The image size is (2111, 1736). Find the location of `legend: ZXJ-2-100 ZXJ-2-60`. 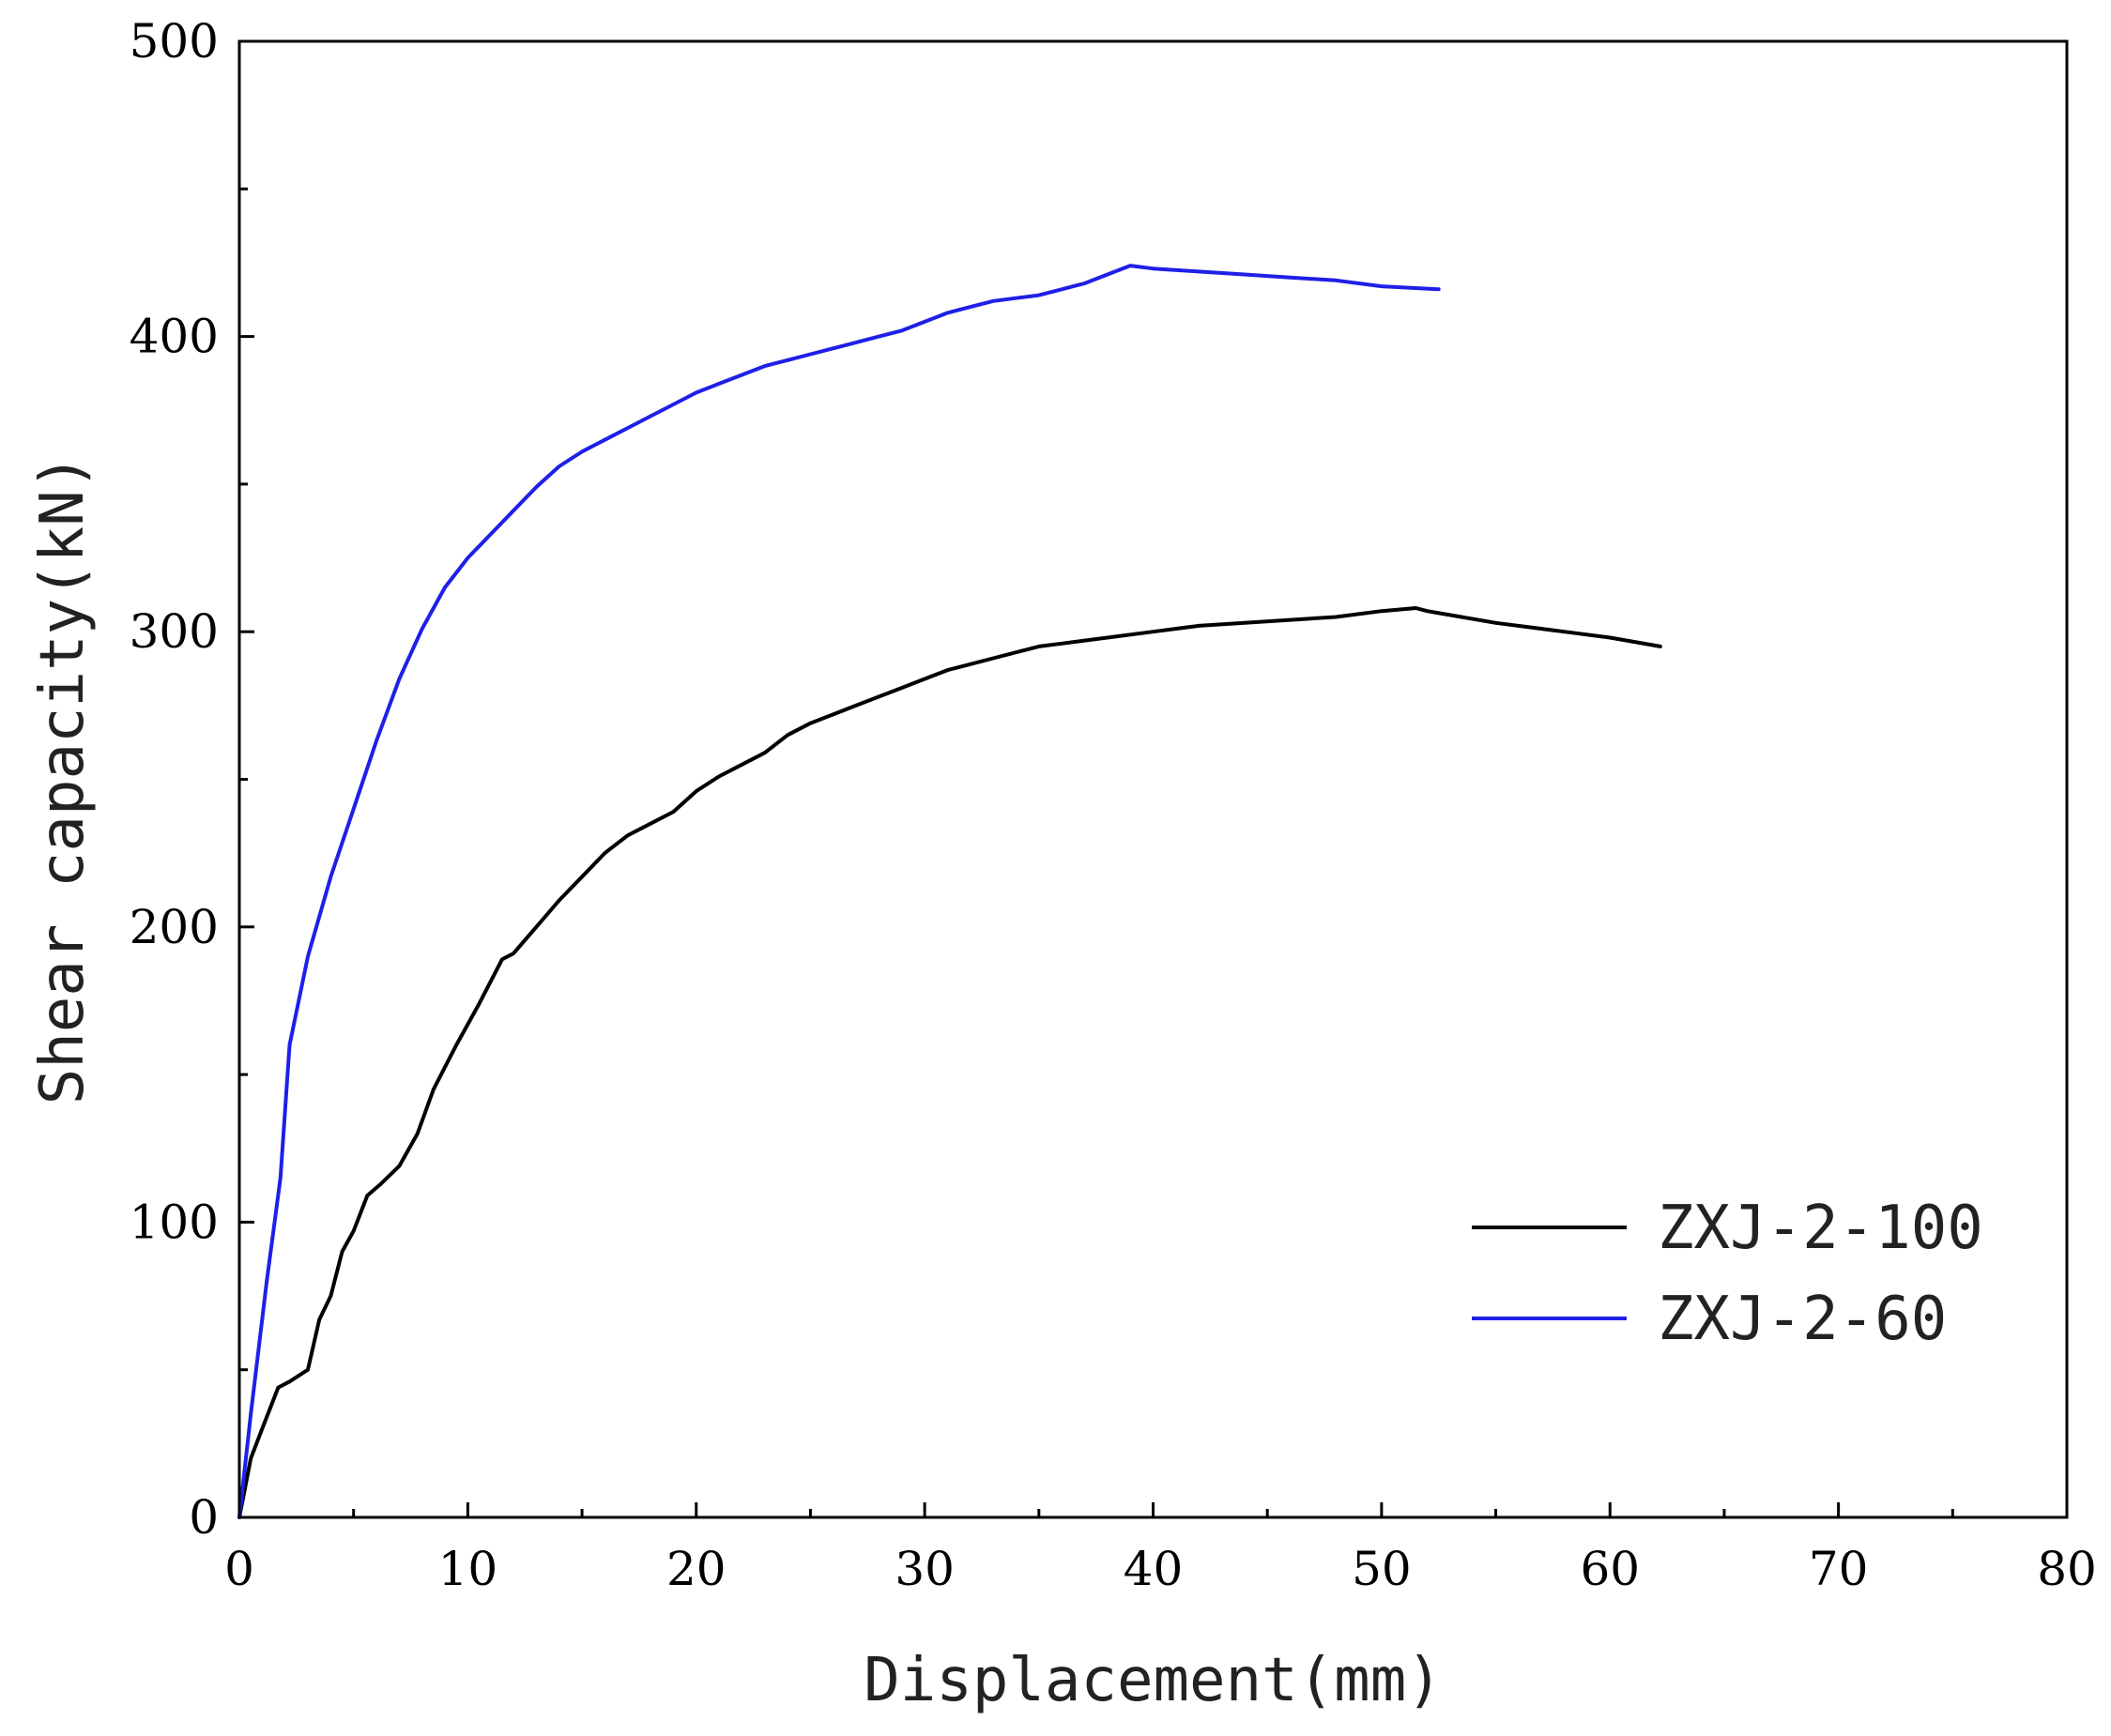

legend: ZXJ-2-100 ZXJ-2-60 is located at coordinates (1727, 1274).